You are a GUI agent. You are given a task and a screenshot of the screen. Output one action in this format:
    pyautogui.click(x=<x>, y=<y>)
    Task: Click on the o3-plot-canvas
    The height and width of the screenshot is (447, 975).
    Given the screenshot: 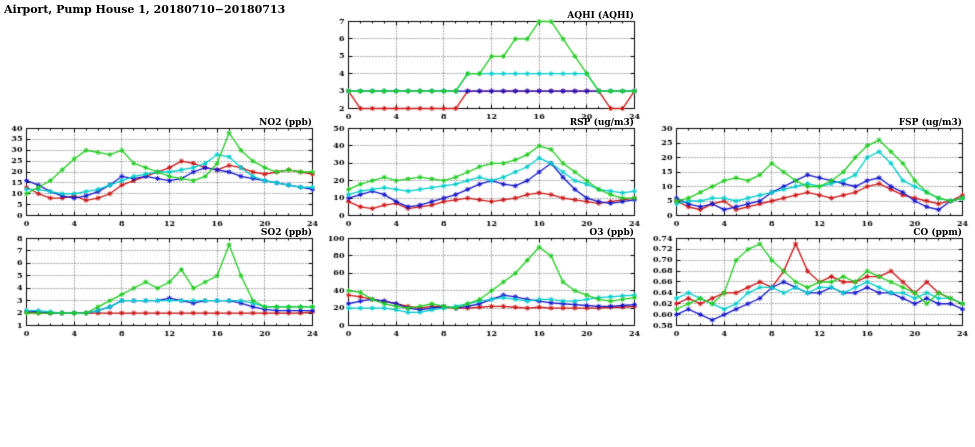 What is the action you would take?
    pyautogui.click(x=483, y=287)
    